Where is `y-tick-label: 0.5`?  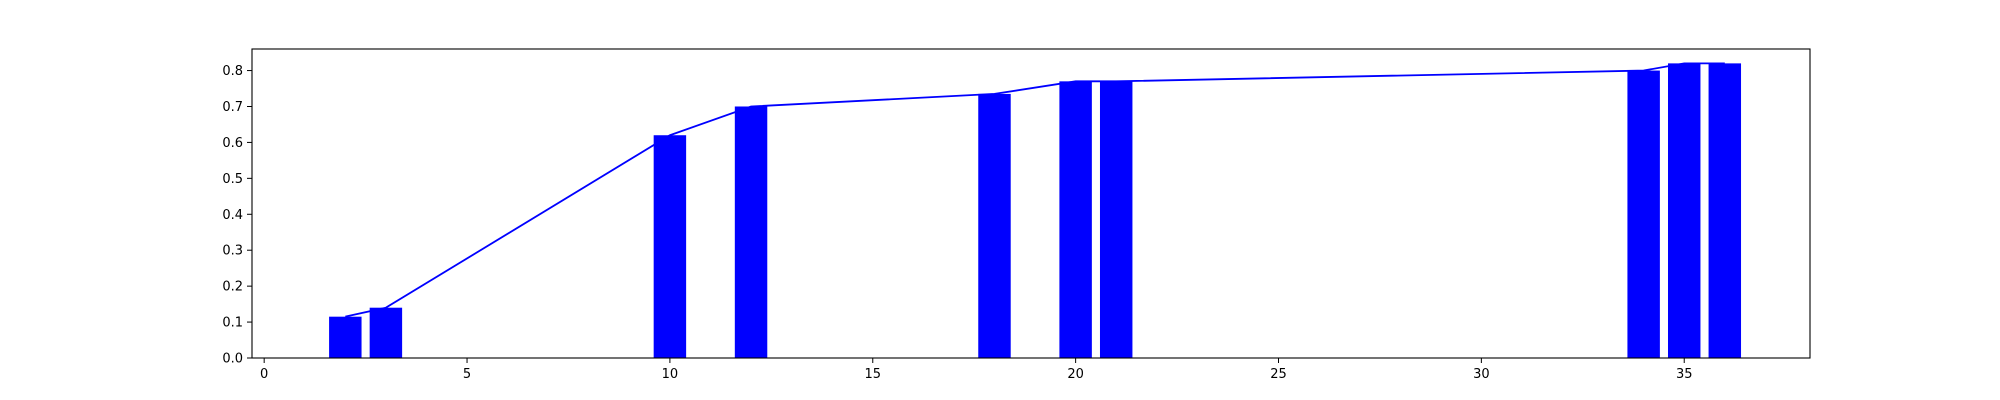 y-tick-label: 0.5 is located at coordinates (232, 179).